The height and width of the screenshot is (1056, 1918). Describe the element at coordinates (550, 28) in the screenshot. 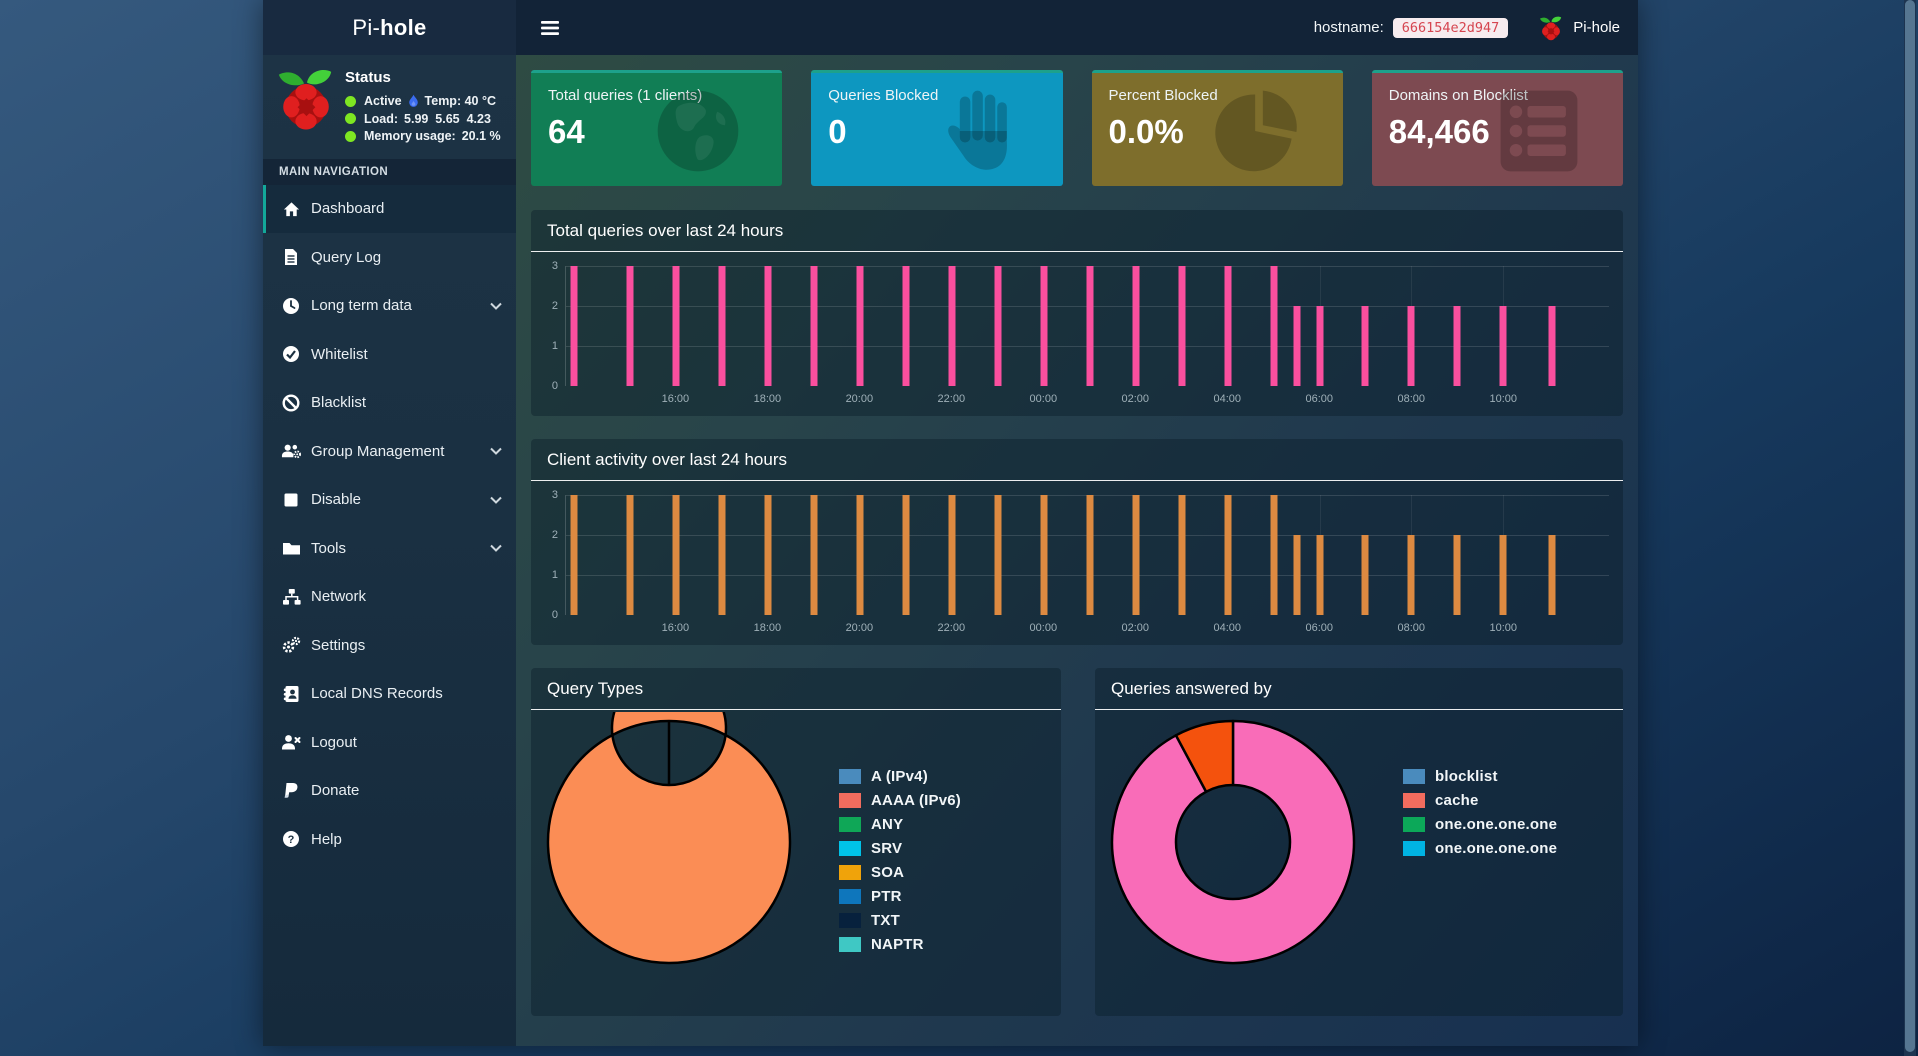

I see `hamburger-icon` at that location.